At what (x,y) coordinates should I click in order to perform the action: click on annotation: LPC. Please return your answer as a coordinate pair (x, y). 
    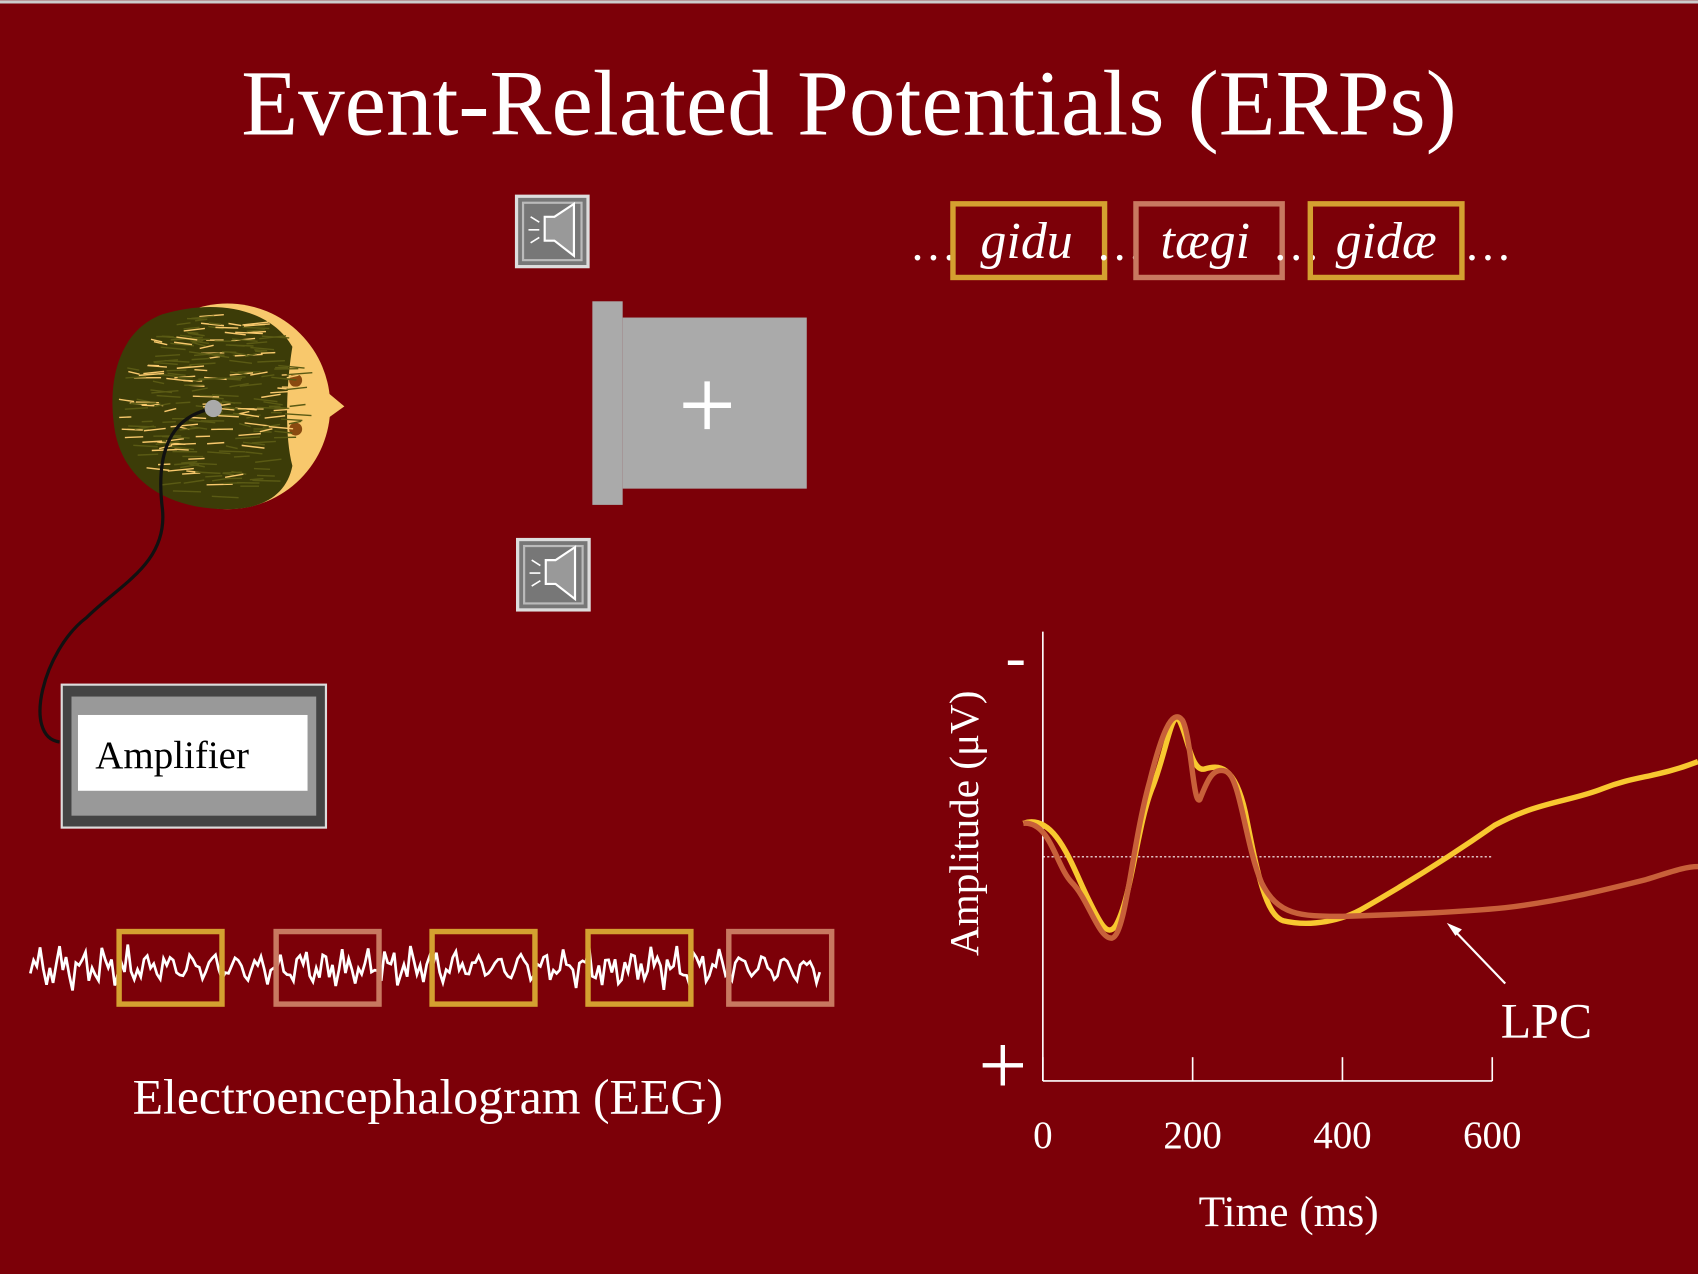
    Looking at the image, I should click on (1546, 1021).